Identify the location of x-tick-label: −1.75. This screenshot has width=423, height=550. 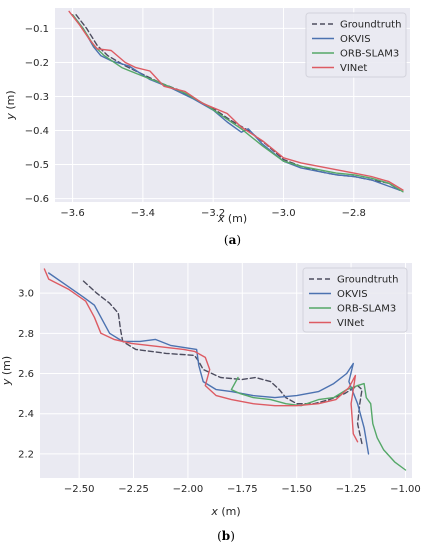
(242, 489).